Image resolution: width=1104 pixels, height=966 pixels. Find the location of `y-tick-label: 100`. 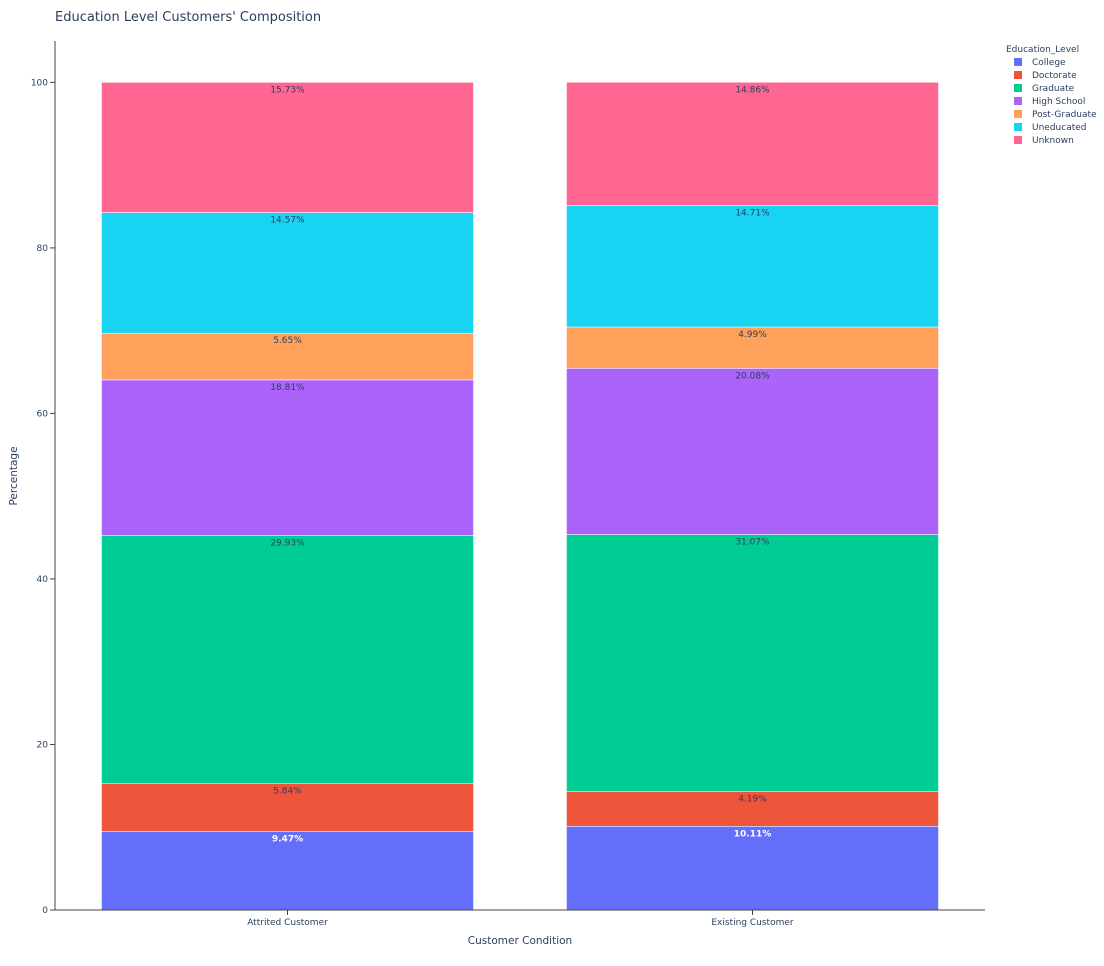

y-tick-label: 100 is located at coordinates (39, 83).